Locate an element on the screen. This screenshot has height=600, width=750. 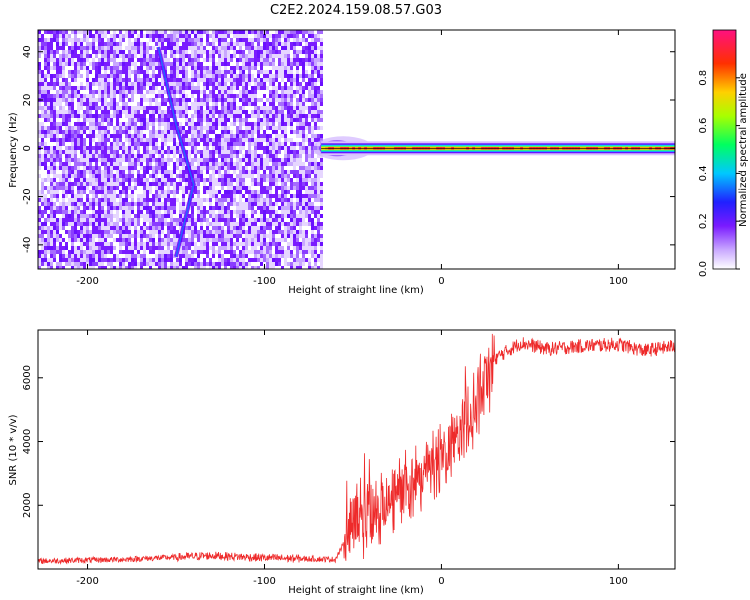
y-tick-label: 2000 is located at coordinates (27, 505).